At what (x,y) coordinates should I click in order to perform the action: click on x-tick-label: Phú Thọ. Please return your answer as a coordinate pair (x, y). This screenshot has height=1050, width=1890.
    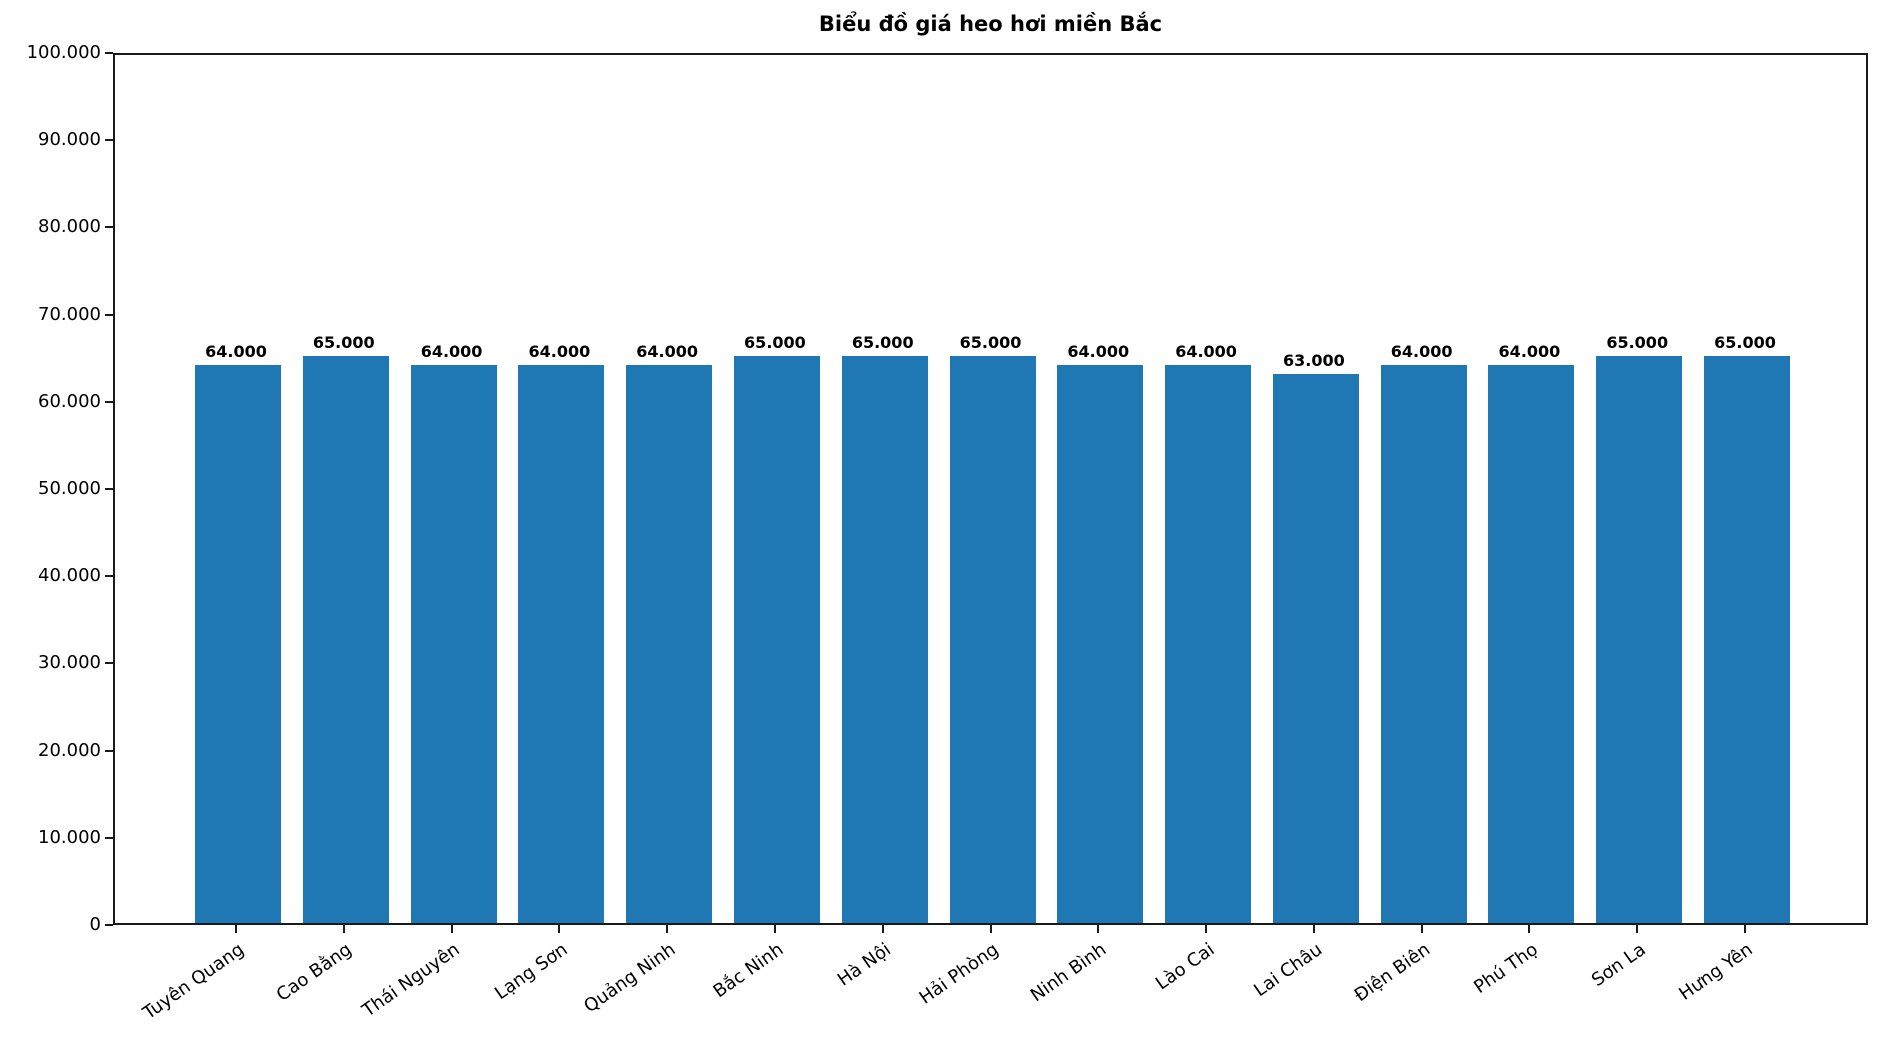
    Looking at the image, I should click on (1505, 968).